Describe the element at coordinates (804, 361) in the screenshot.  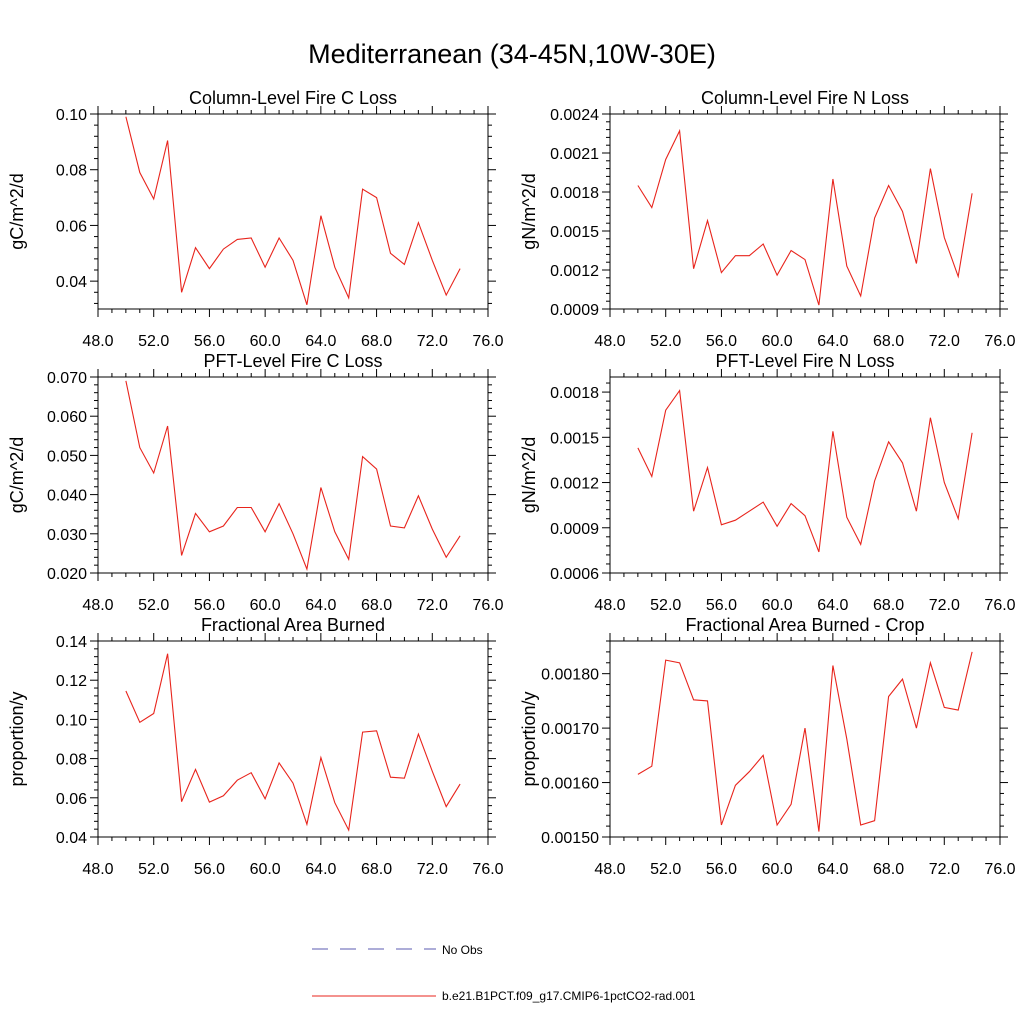
I see `panel-title: PFT-Level Fire N Loss` at that location.